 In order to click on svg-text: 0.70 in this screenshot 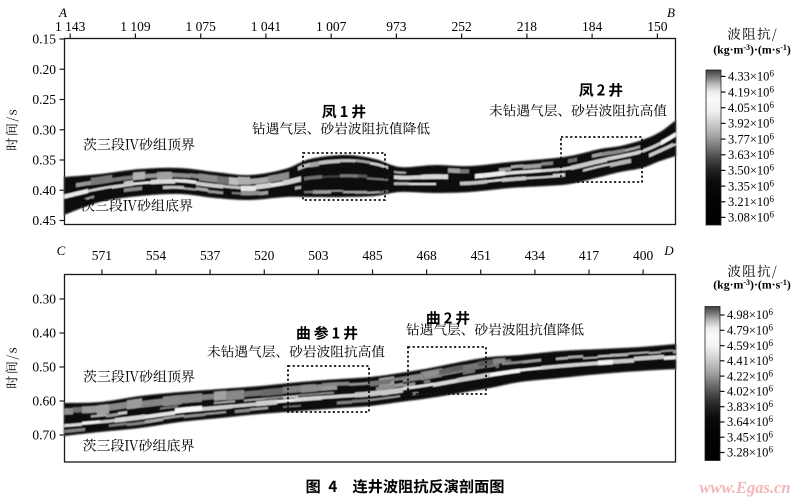, I will do `click(44, 435)`.